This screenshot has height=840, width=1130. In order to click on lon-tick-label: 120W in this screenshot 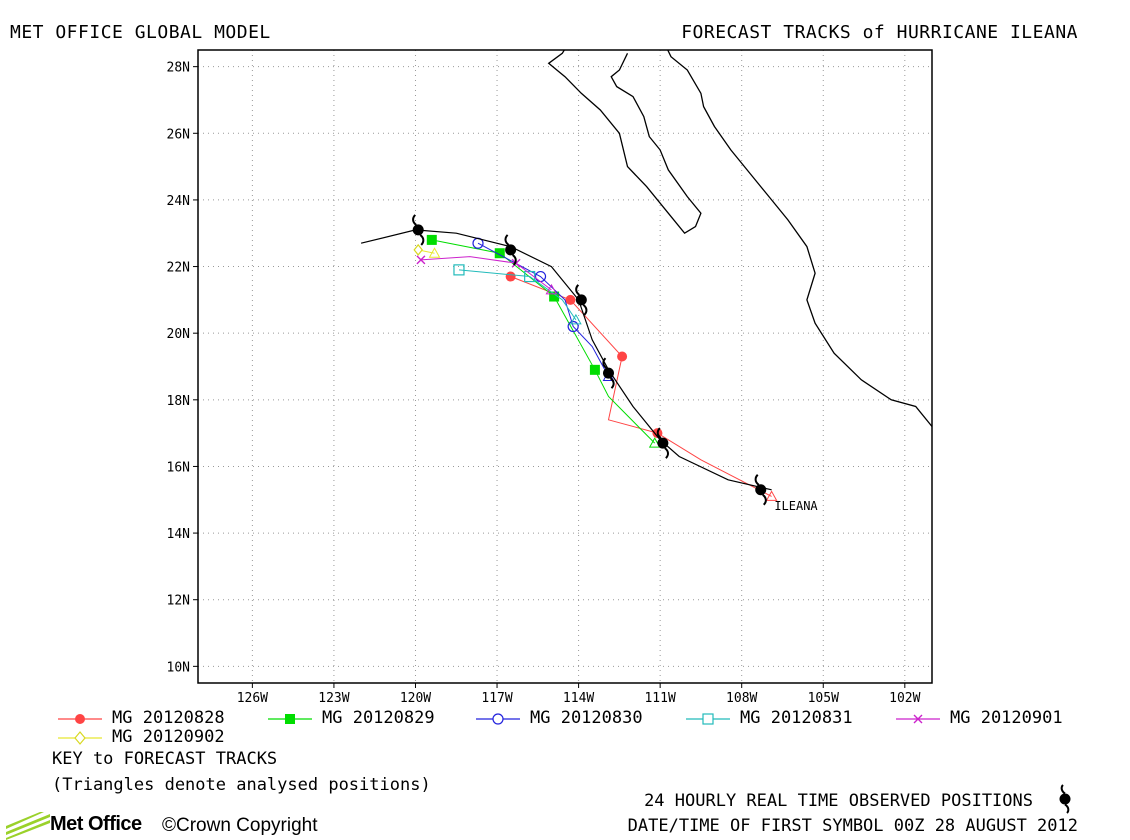, I will do `click(415, 698)`.